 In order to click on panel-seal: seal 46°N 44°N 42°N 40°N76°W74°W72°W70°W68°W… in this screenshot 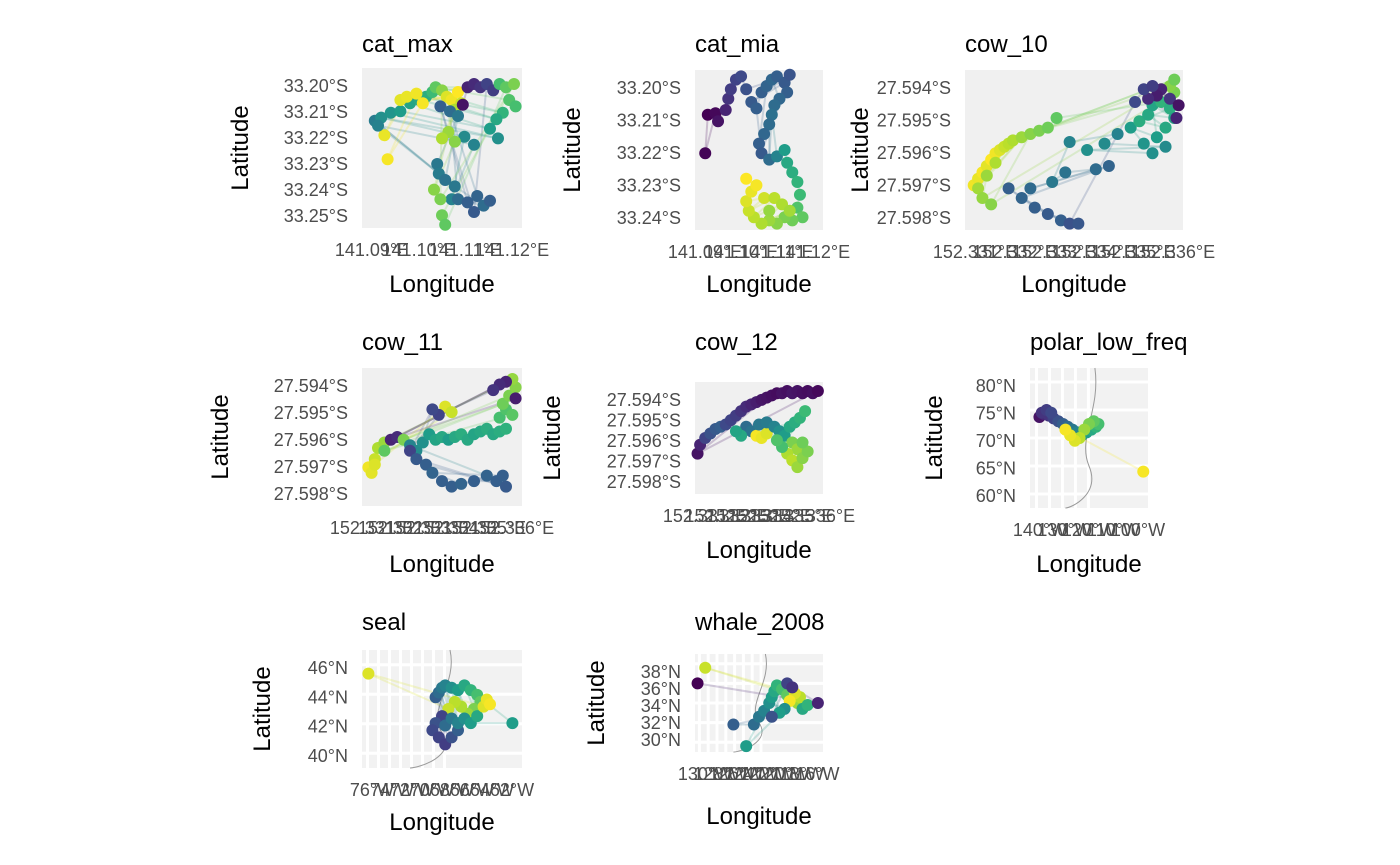, I will do `click(391, 722)`.